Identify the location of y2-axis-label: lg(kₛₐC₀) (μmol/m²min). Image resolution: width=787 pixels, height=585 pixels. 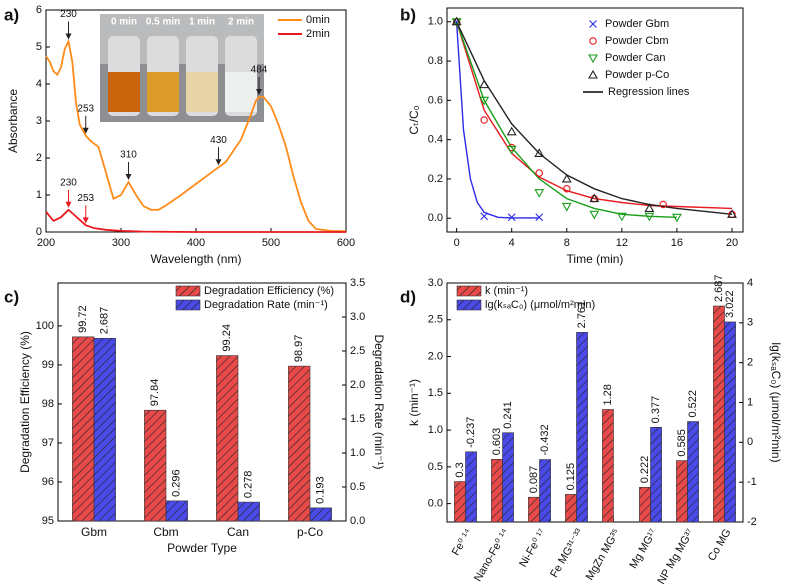
(776, 402).